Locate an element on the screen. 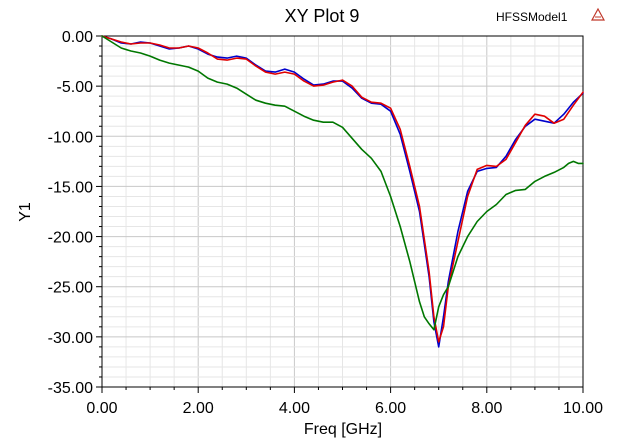  x-tick-label: 4.00 is located at coordinates (294, 408).